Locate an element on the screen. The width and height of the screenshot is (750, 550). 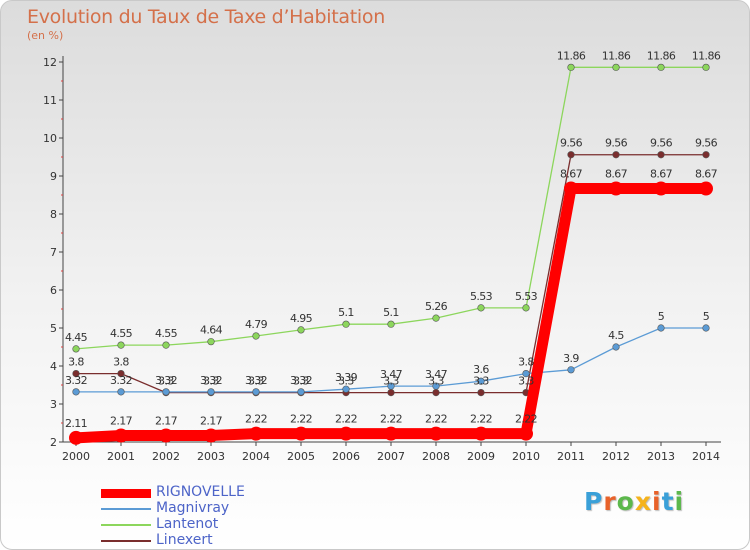
data-label-lantenot: 4.64 is located at coordinates (211, 330).